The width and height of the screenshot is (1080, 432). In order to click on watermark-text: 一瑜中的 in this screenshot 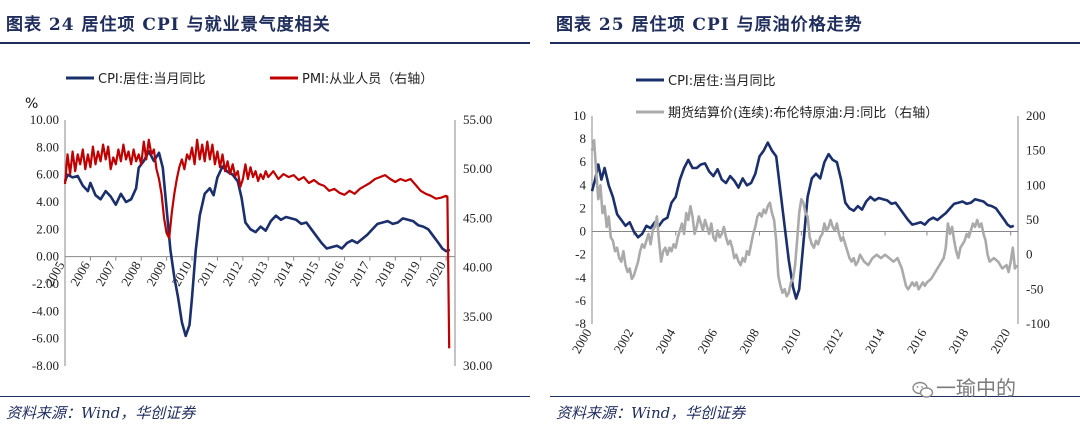, I will do `click(976, 388)`.